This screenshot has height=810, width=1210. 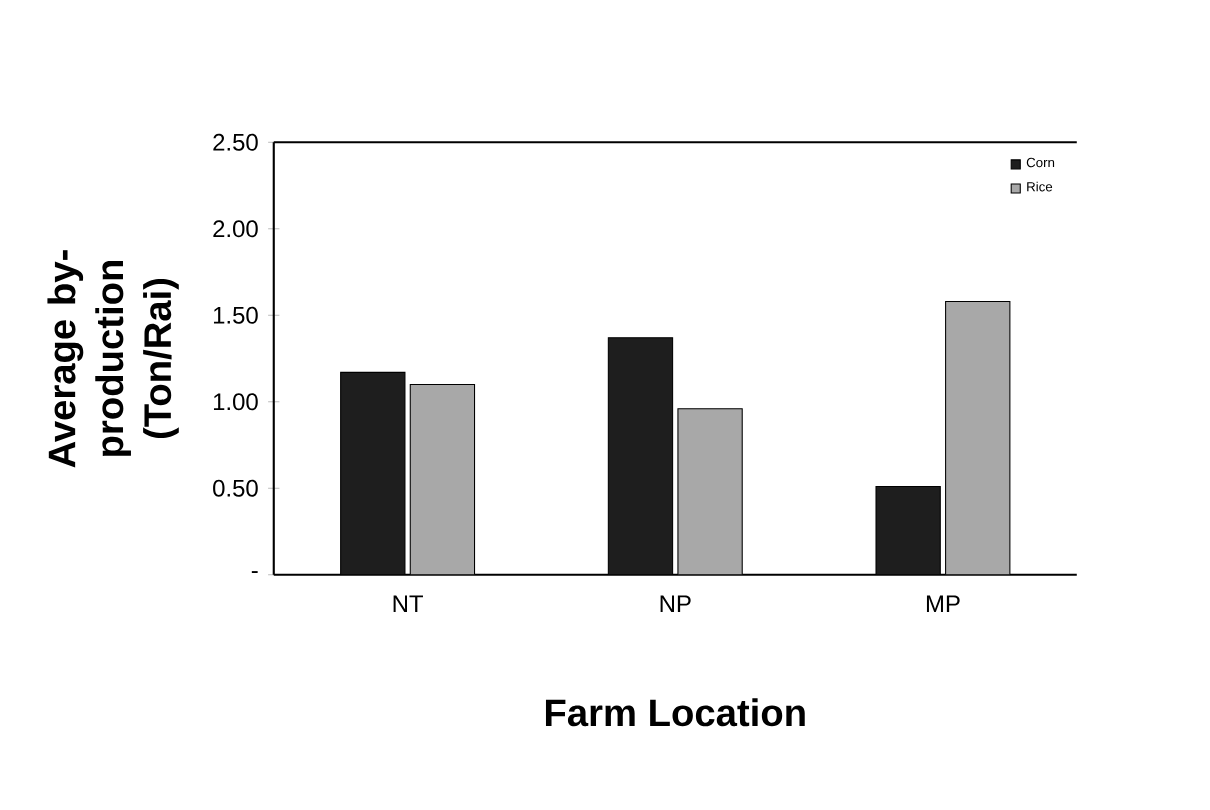 What do you see at coordinates (235, 316) in the screenshot?
I see `y-tick-label: 1.50` at bounding box center [235, 316].